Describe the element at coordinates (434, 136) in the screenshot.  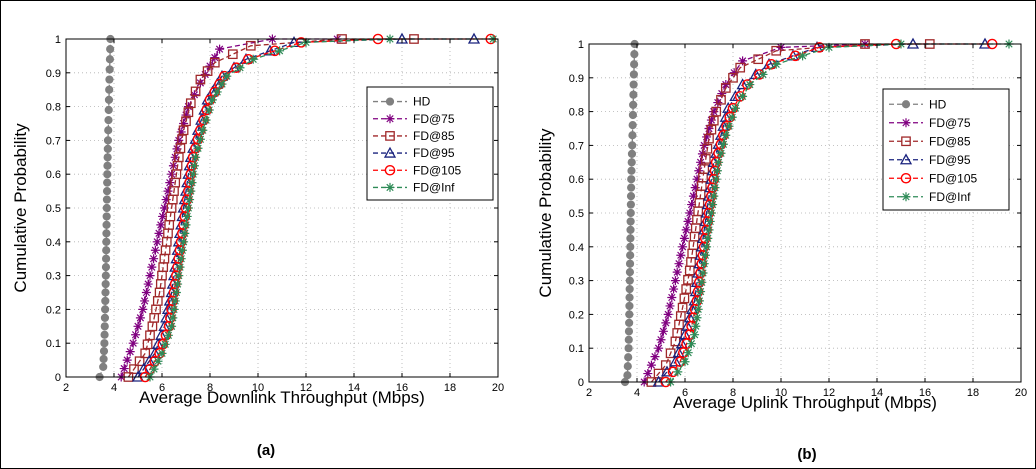
I see `legend-entry: FD@85` at that location.